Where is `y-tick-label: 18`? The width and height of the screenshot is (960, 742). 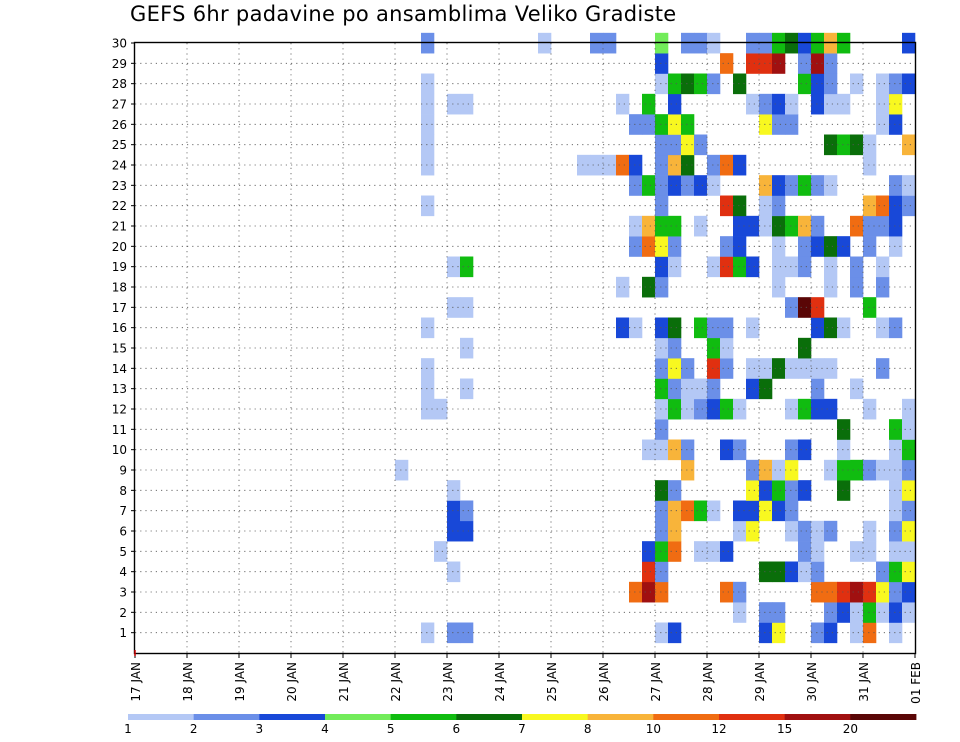
y-tick-label: 18 is located at coordinates (119, 288).